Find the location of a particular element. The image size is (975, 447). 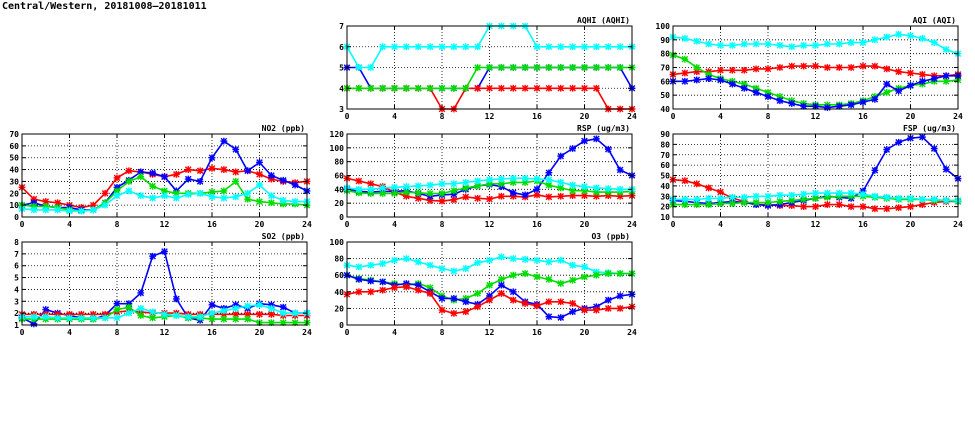

o3-ytick-label: 60 is located at coordinates (339, 275).